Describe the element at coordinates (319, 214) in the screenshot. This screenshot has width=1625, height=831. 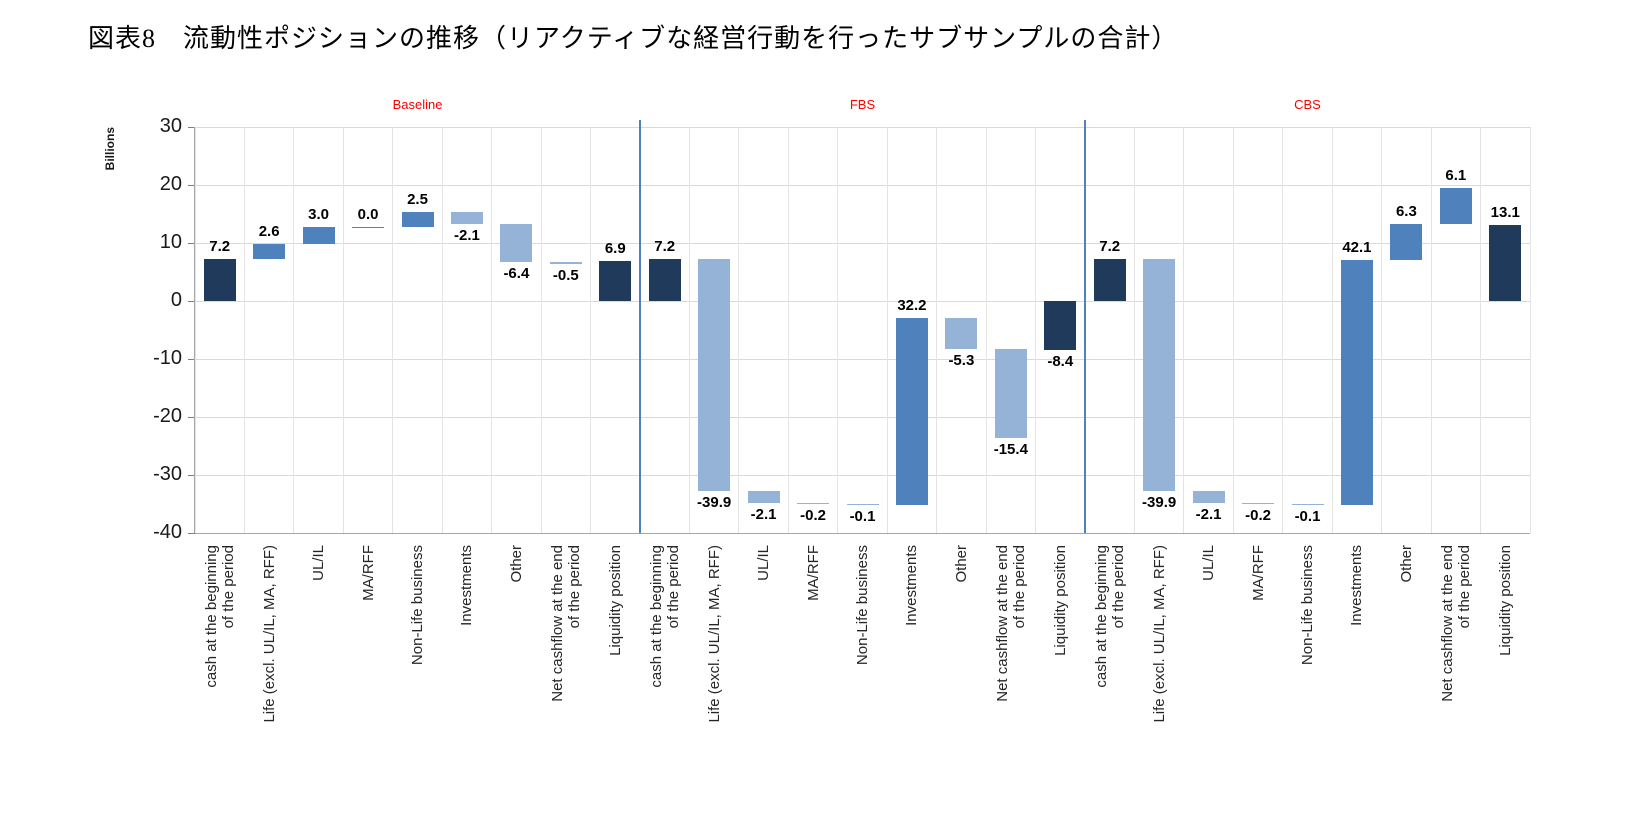
I see `value-label-baseline-2: 3.0` at that location.